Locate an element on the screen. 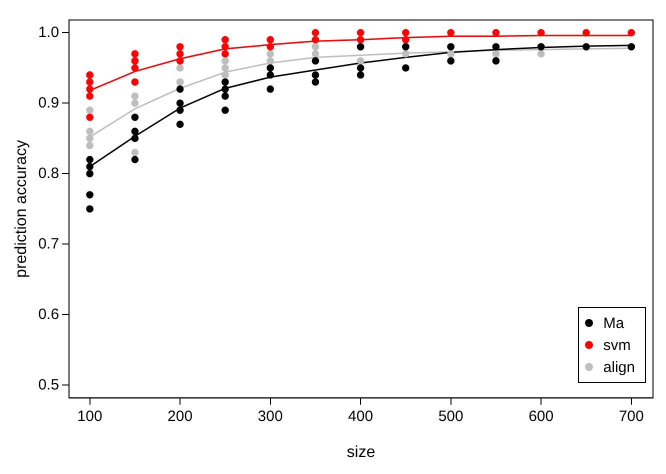  legend-label: svm is located at coordinates (617, 345).